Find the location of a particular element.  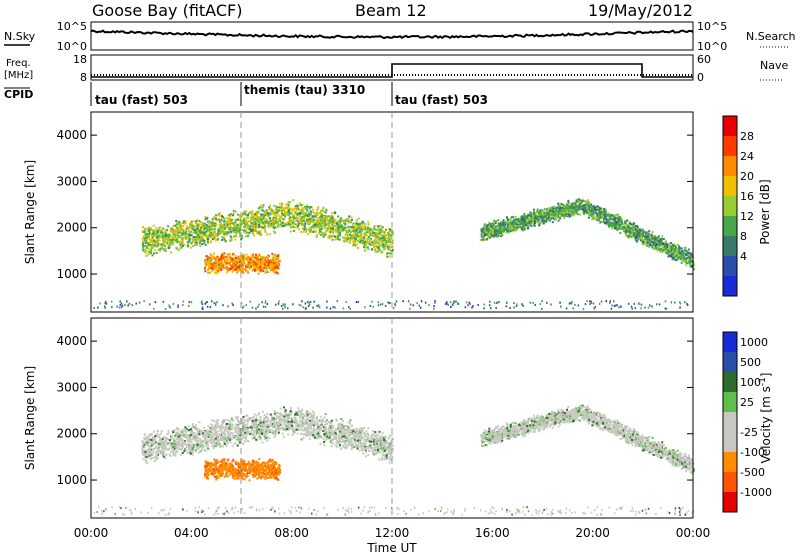

nave-label: Nave is located at coordinates (774, 65).